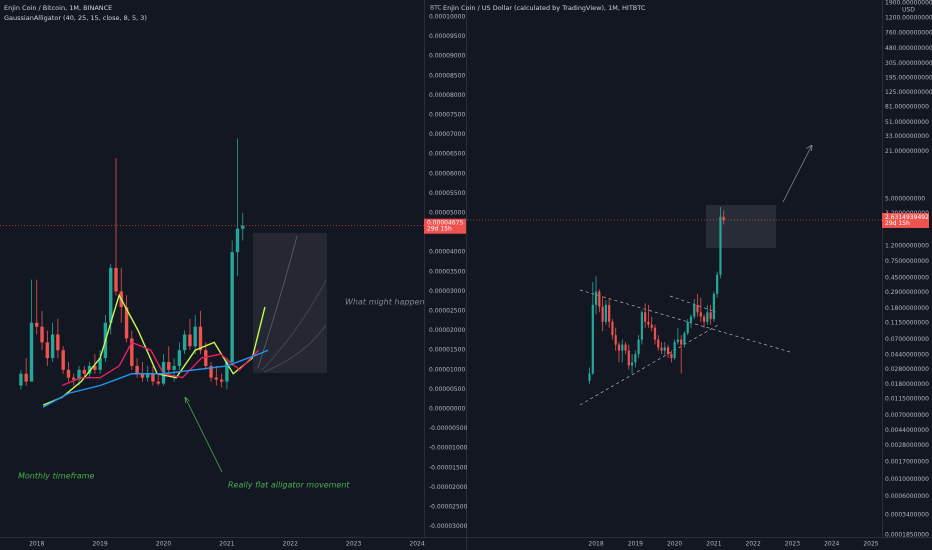  What do you see at coordinates (447, 350) in the screenshot?
I see `y-tick-label: 0.00001500` at bounding box center [447, 350].